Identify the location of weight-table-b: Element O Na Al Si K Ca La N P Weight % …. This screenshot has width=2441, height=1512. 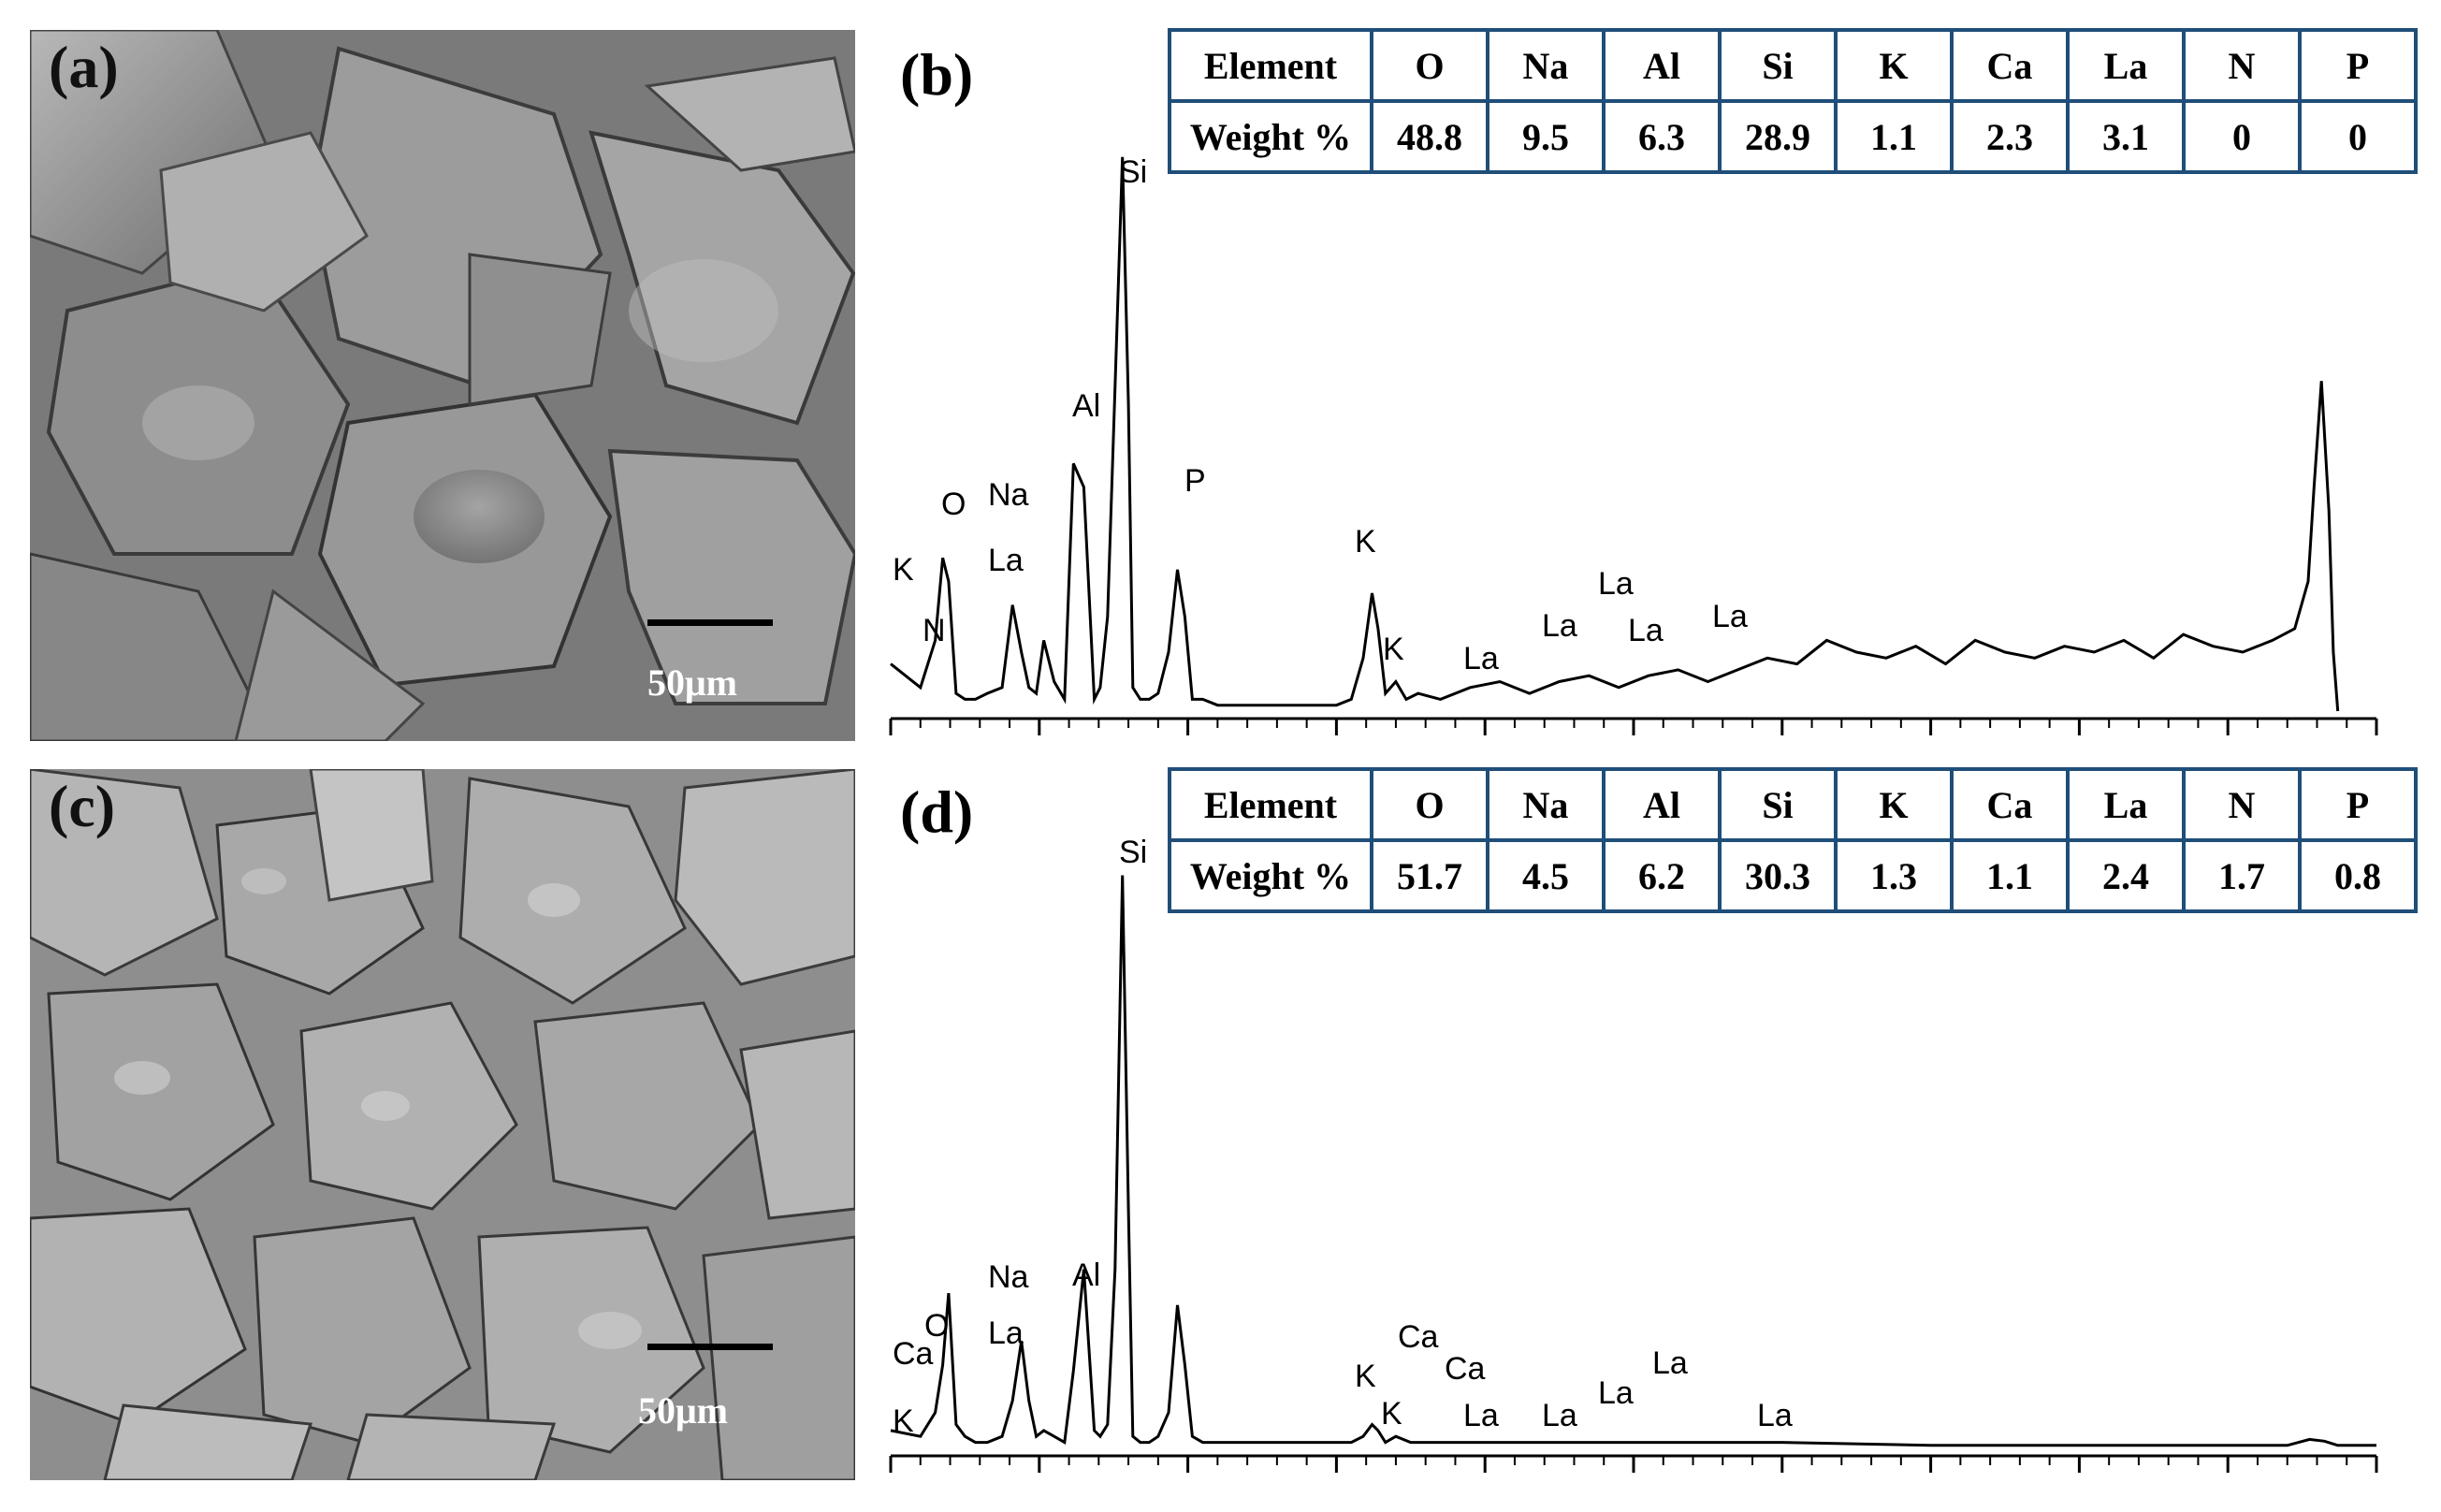
(1793, 101).